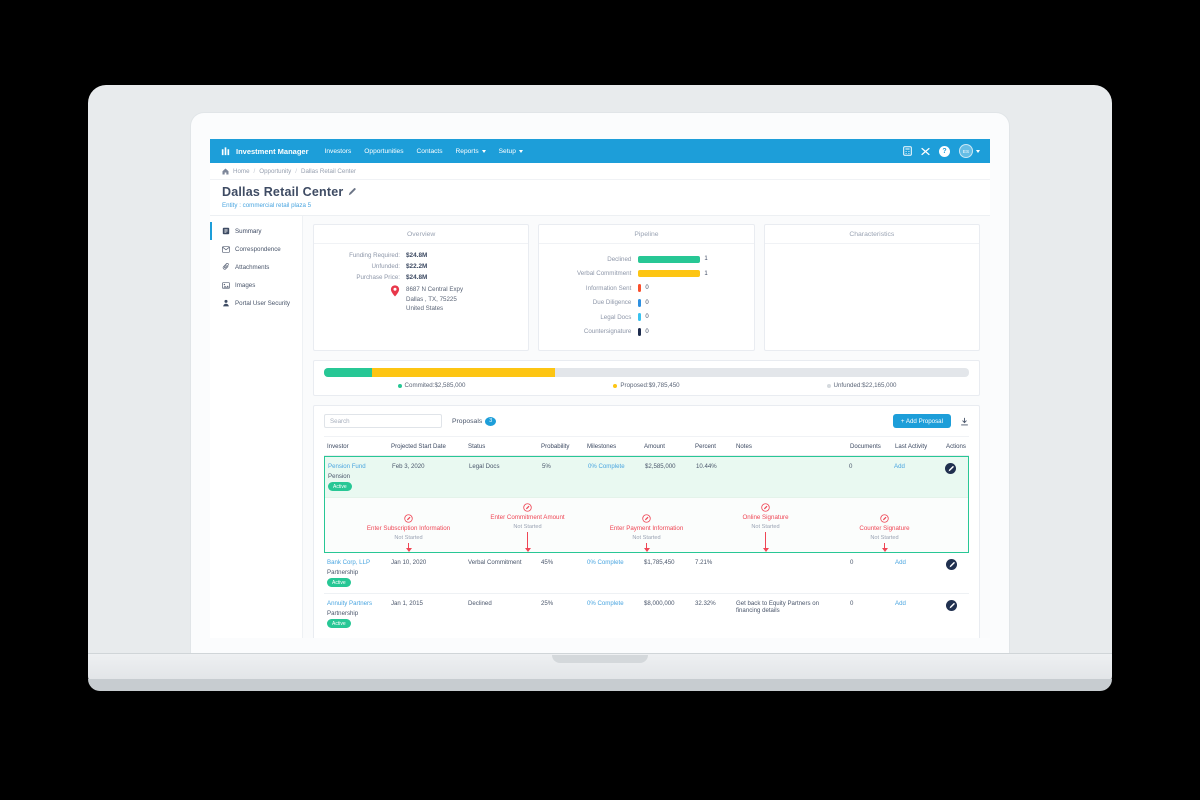 The height and width of the screenshot is (800, 1200). Describe the element at coordinates (225, 231) in the screenshot. I see `summary-icon` at that location.